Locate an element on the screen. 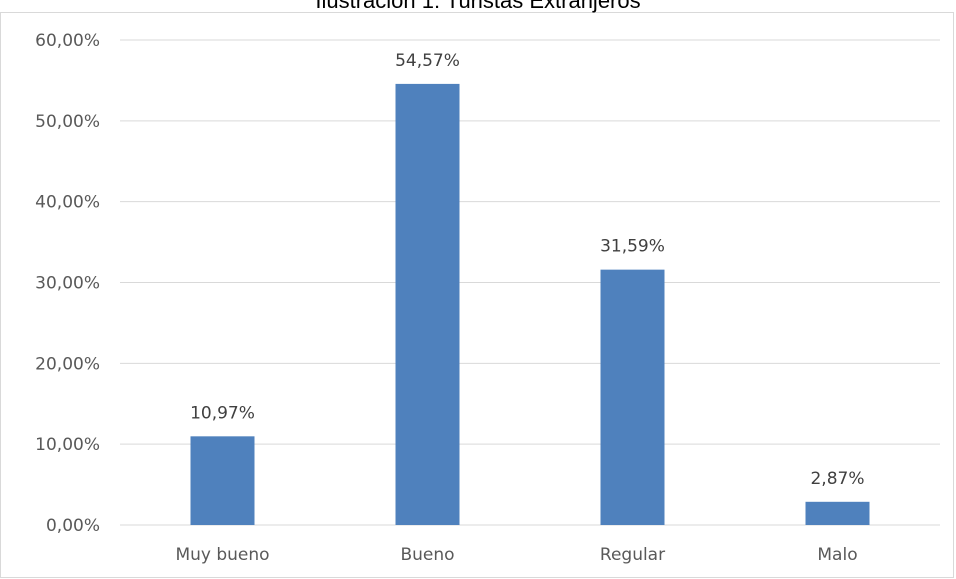 This screenshot has width=956, height=579. x-axis-ticks: Muy bueno Bueno Regular Malo is located at coordinates (516, 555).